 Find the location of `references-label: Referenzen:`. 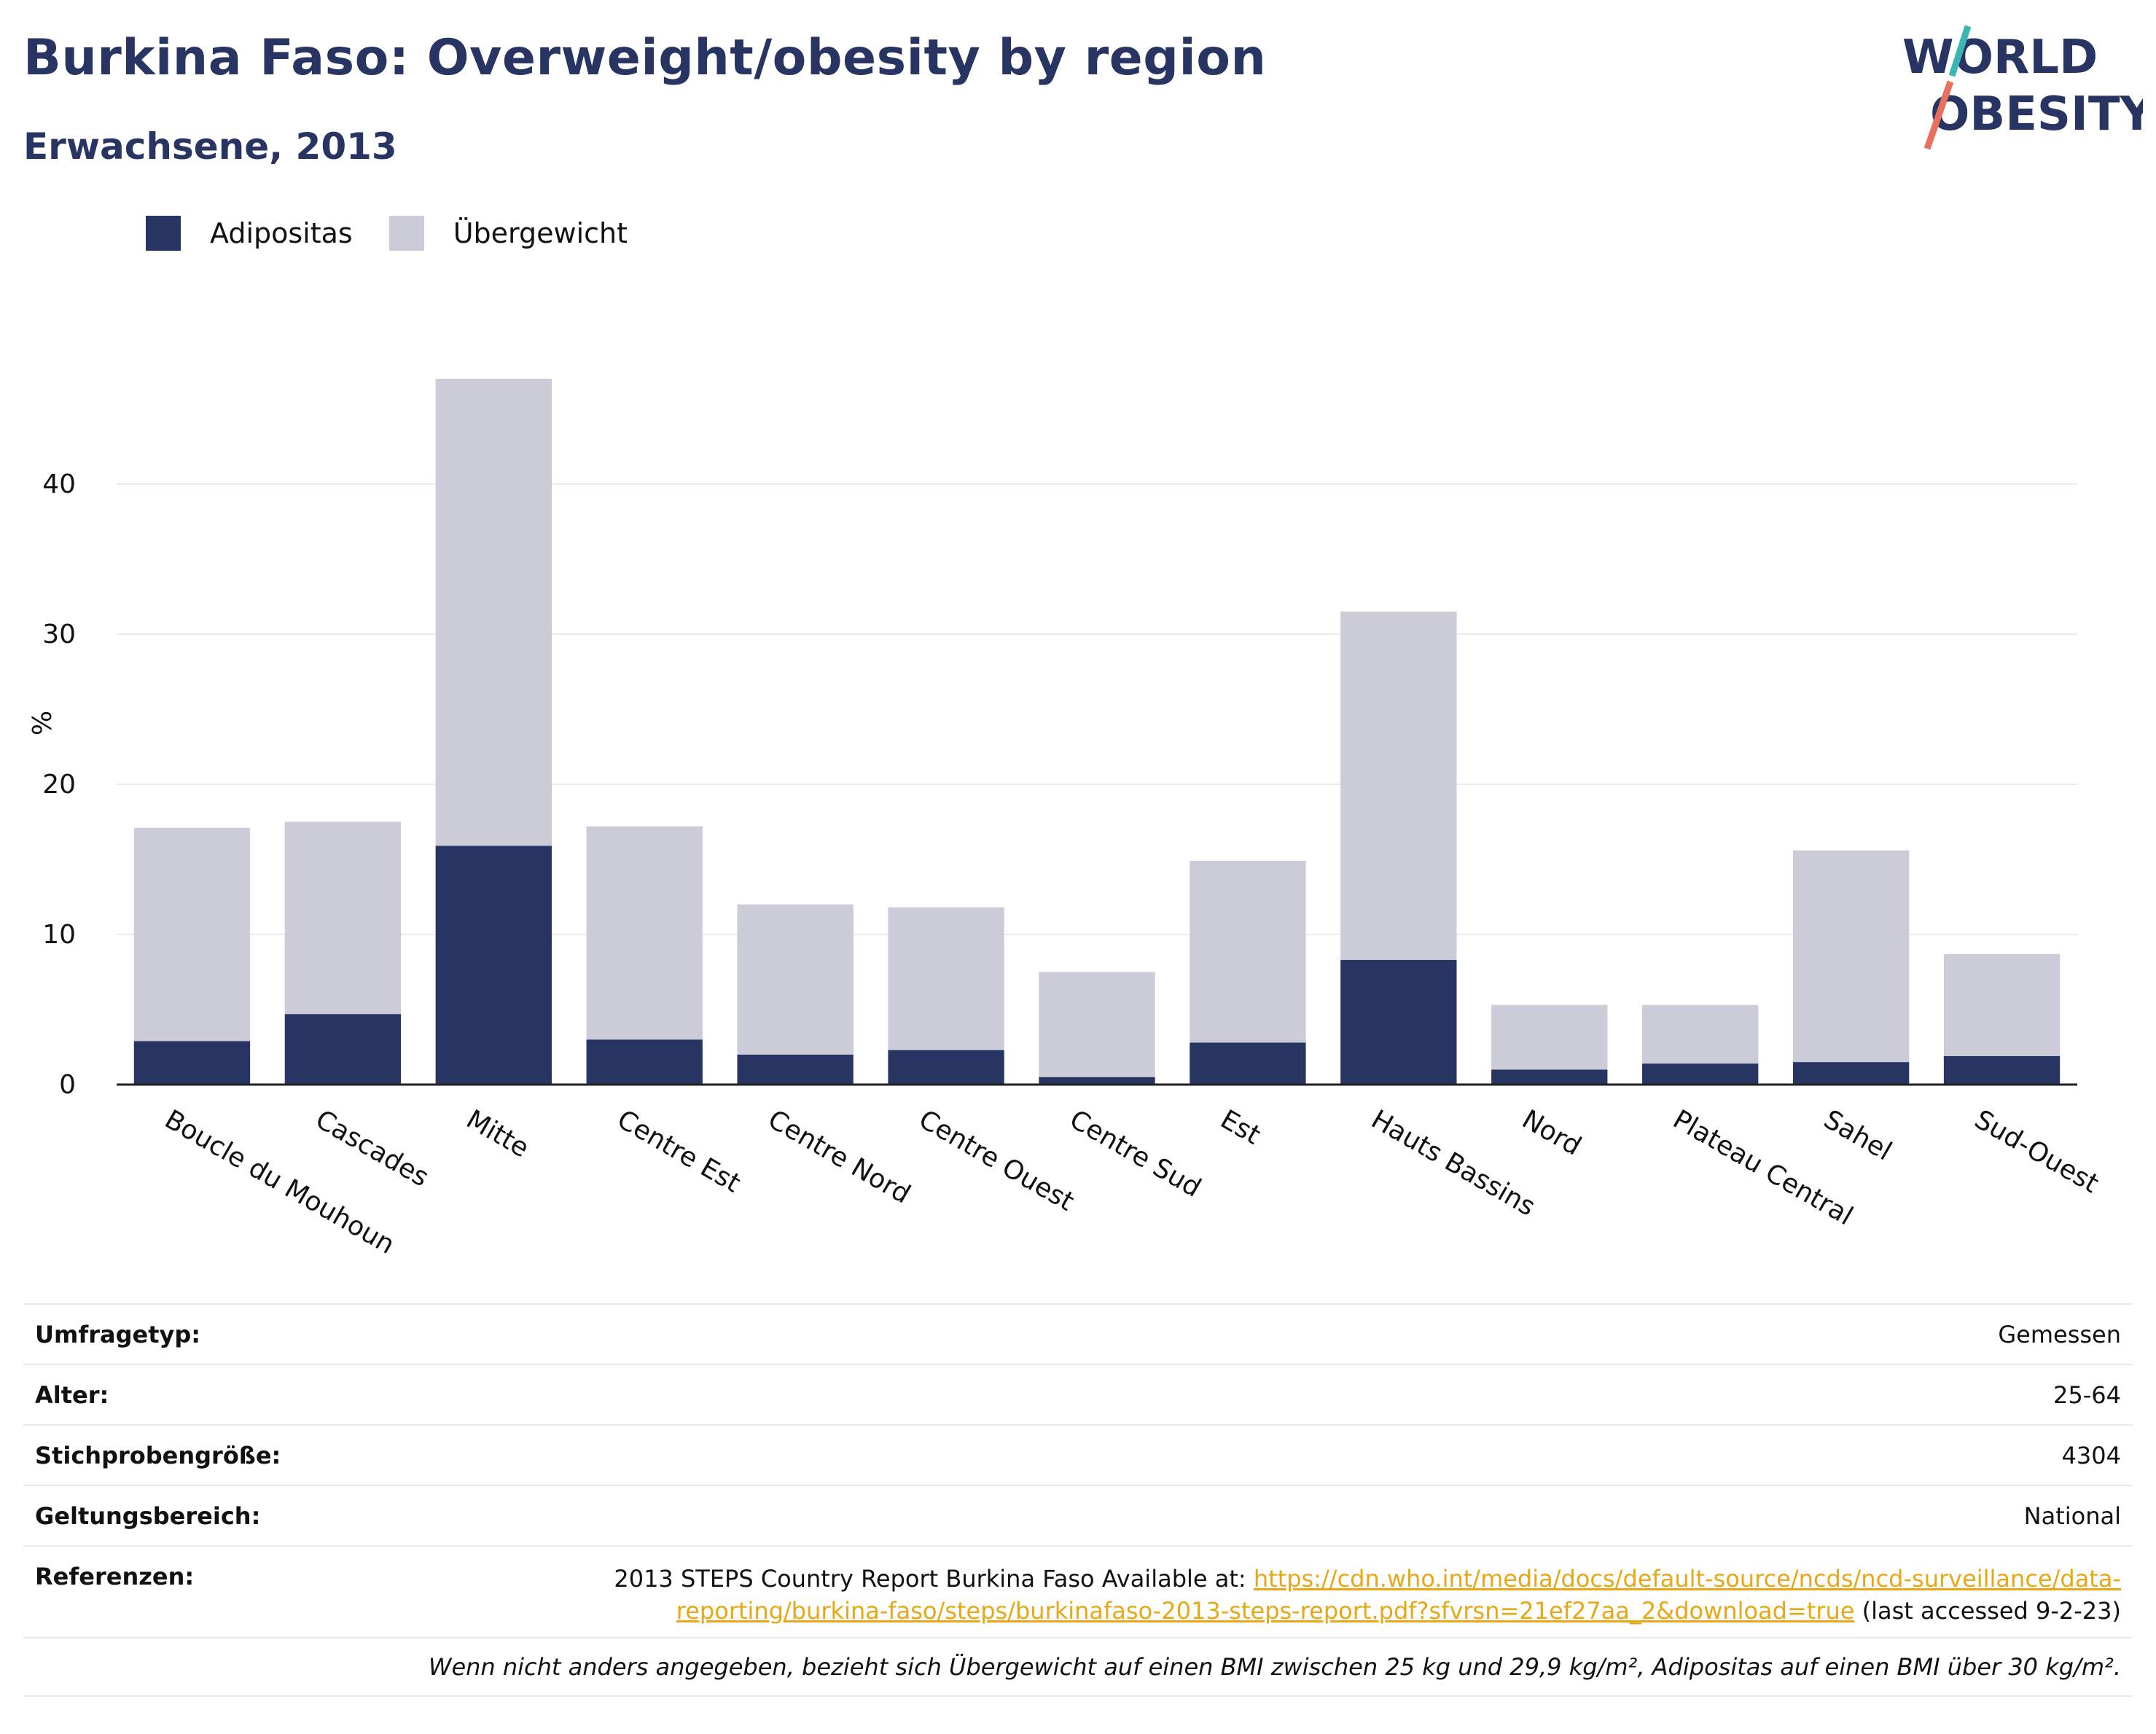

references-label: Referenzen: is located at coordinates (115, 1577).